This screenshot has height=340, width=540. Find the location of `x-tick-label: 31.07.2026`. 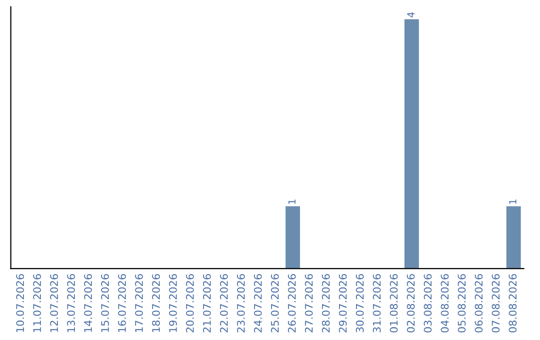

x-tick-label: 31.07.2026 is located at coordinates (376, 303).